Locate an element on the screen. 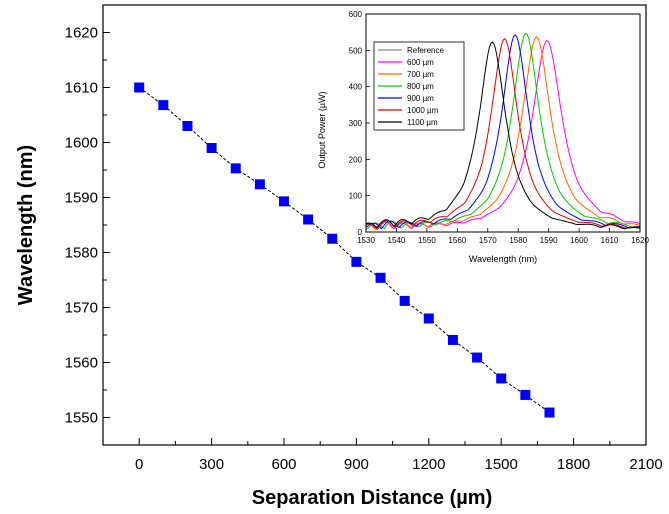  inset-y-tick-label-0: 0 is located at coordinates (360, 232).